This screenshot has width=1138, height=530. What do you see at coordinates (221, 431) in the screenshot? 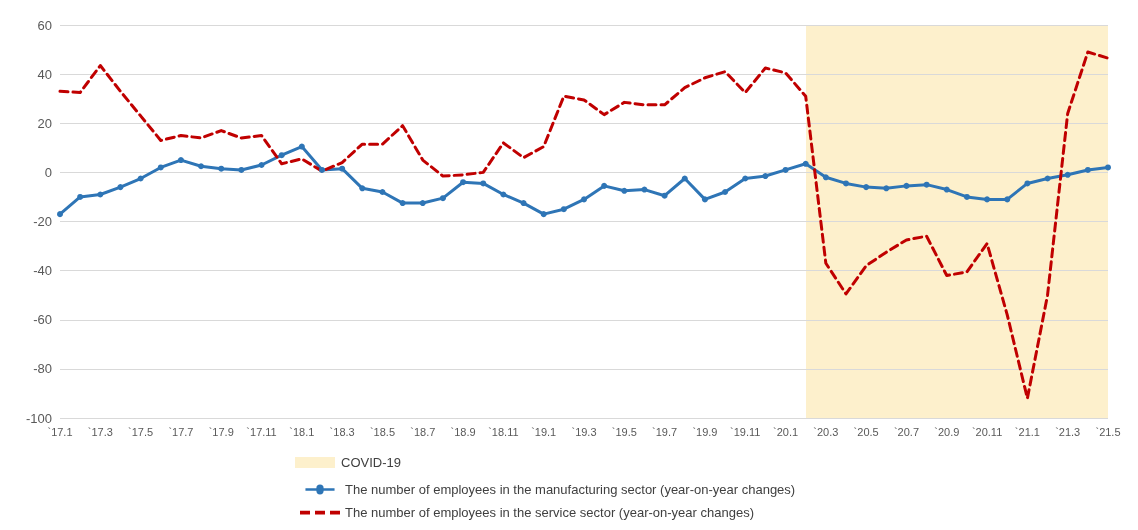
I see `x-tick-label: `17.9` at bounding box center [221, 431].